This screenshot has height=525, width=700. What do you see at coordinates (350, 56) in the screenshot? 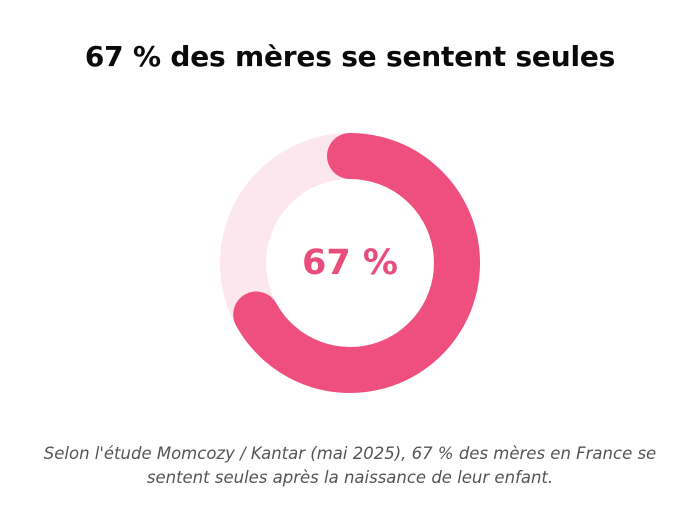
I see `chart-title: 67 % des mères se sentent seules` at bounding box center [350, 56].